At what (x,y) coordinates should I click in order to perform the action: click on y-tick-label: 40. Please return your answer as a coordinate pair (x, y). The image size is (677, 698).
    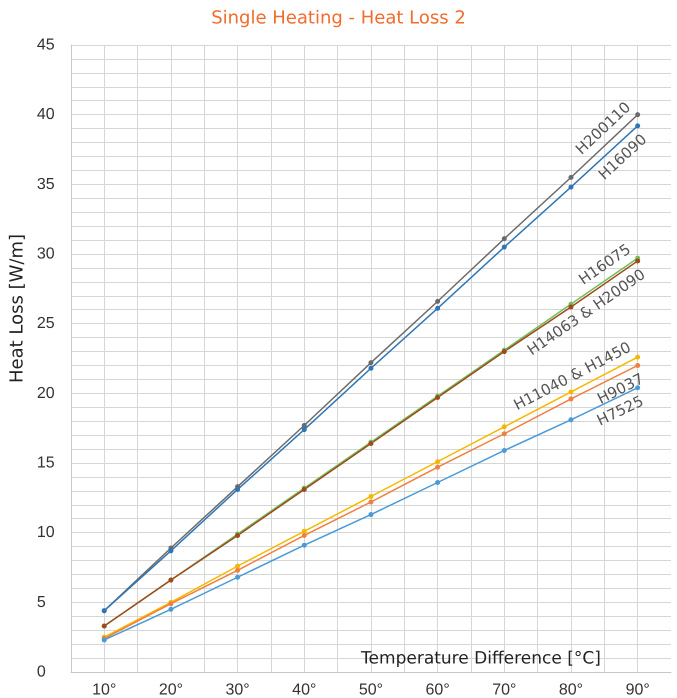
    Looking at the image, I should click on (45, 115).